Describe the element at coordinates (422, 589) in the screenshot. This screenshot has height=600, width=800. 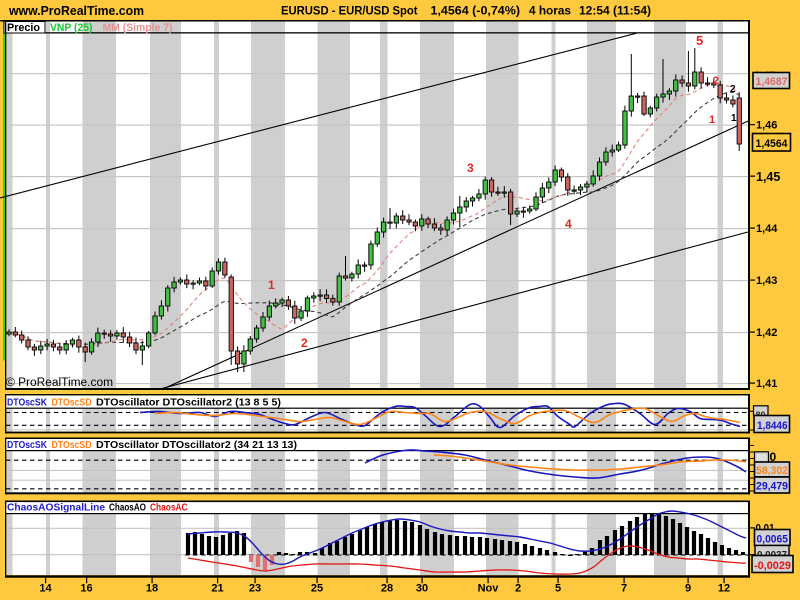
I see `svg-text: 30` at that location.